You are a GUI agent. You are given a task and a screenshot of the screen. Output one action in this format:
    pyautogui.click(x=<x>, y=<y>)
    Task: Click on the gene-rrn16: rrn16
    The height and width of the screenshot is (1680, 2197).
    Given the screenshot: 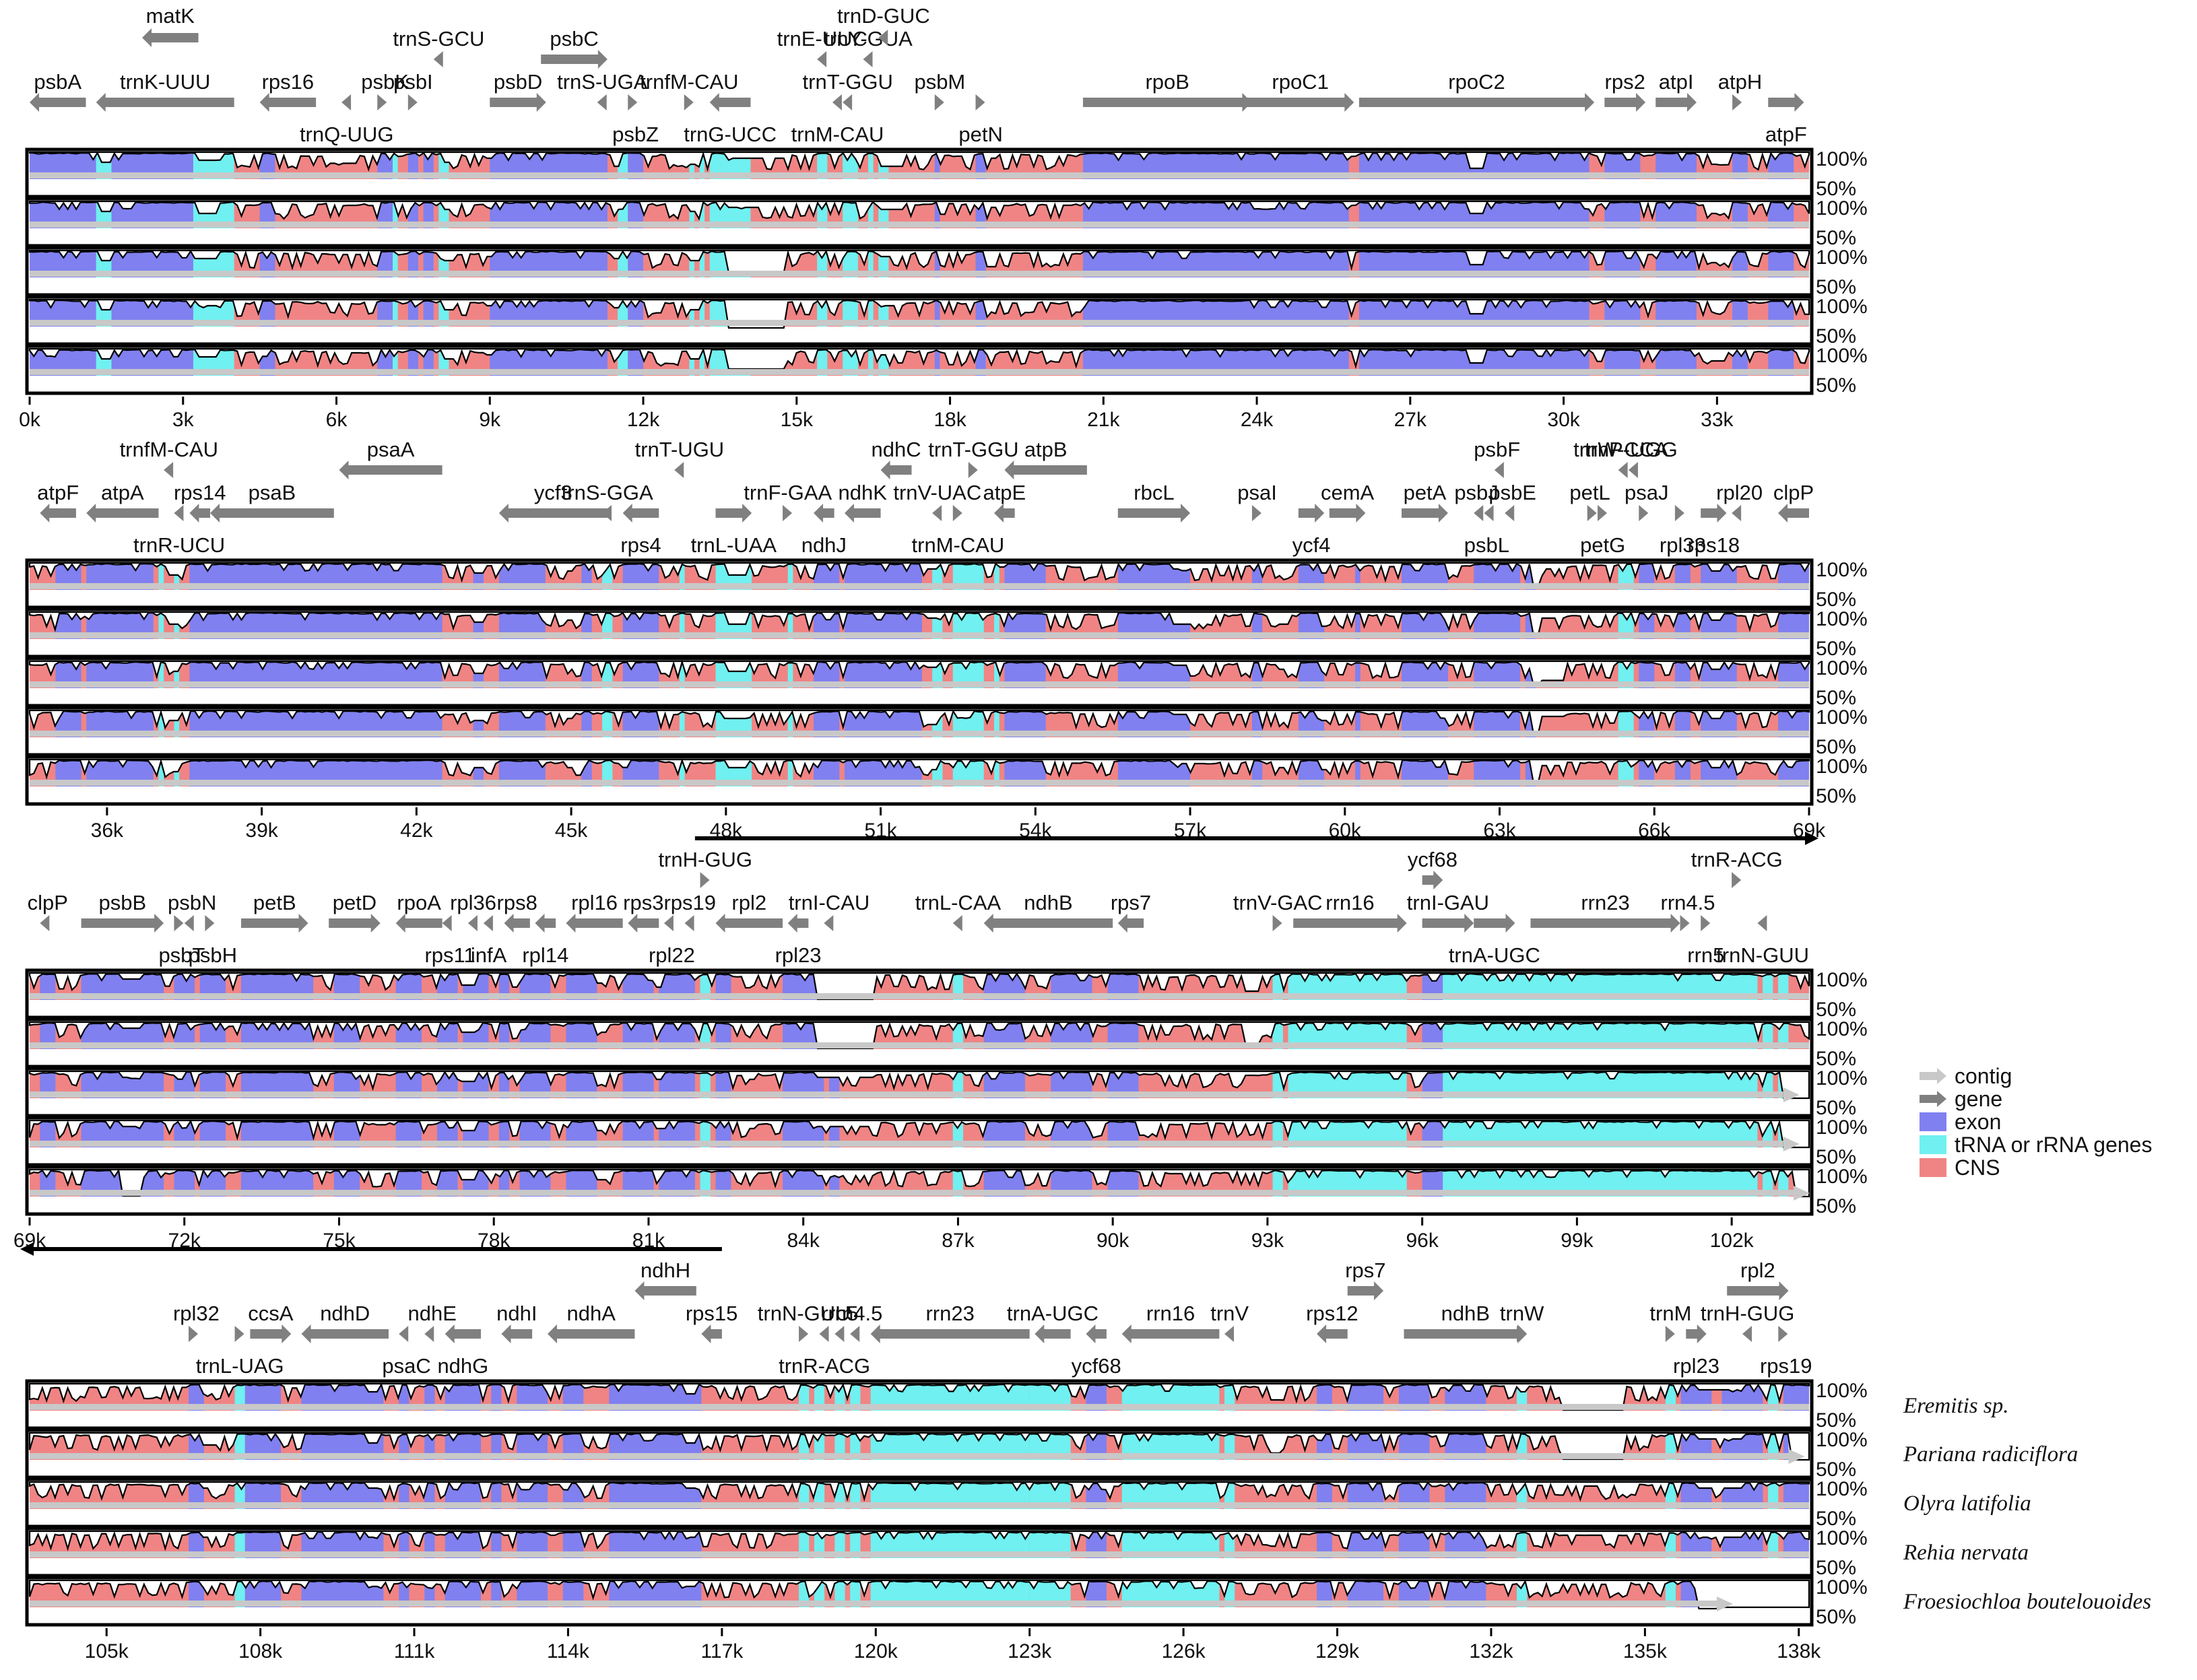 What is the action you would take?
    pyautogui.click(x=1350, y=912)
    